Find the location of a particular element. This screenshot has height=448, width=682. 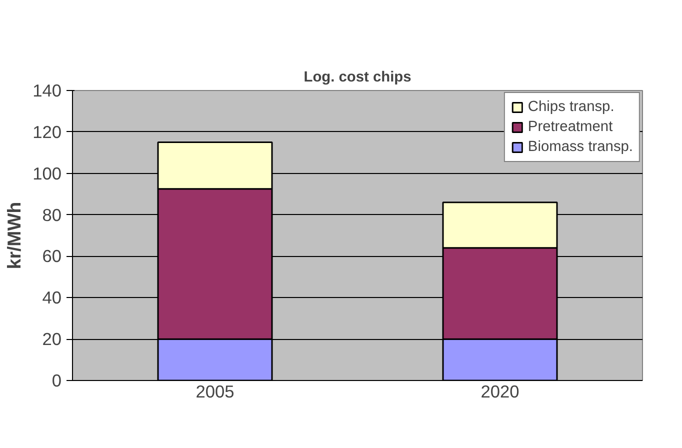

y-tick-label: 100 is located at coordinates (47, 173).